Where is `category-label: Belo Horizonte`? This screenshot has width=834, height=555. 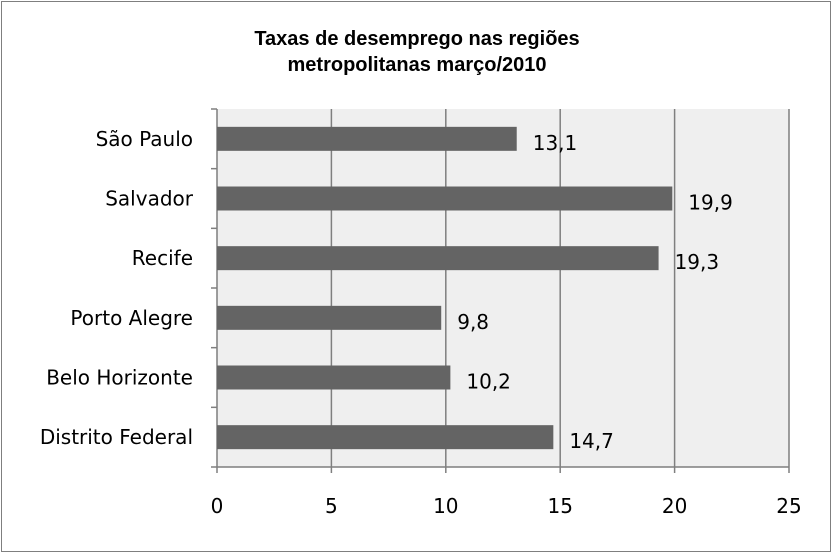 category-label: Belo Horizonte is located at coordinates (119, 378).